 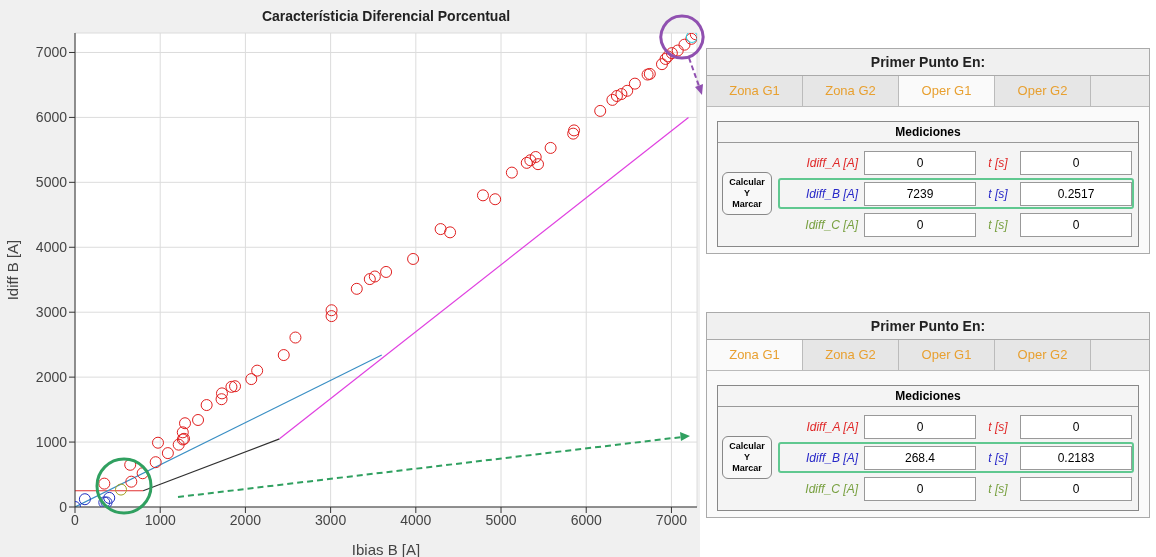 I want to click on chart-title: Característicia Diferencial Porcentual, so click(x=386, y=16).